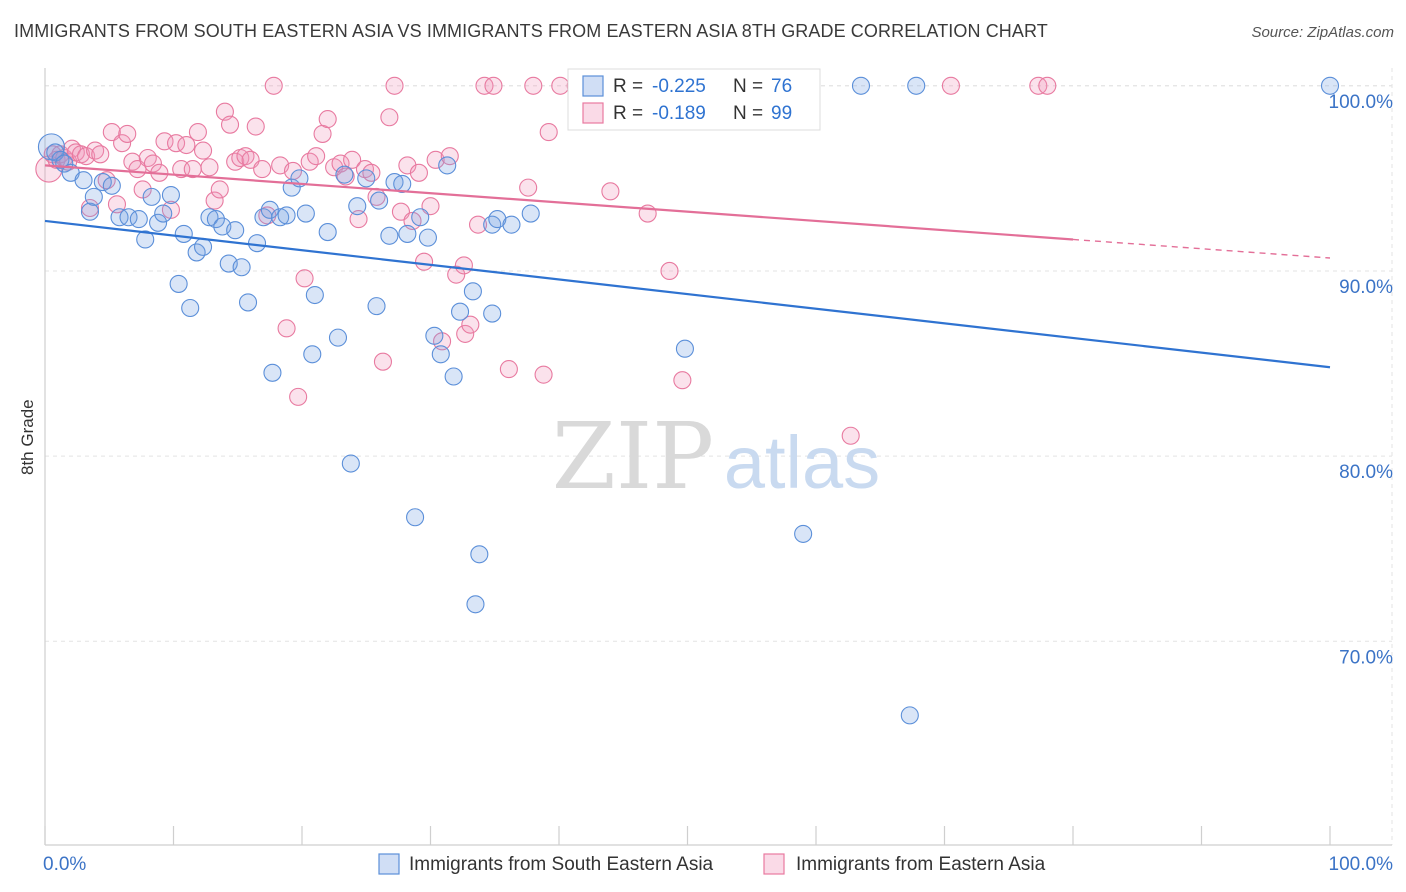 The height and width of the screenshot is (892, 1406). Describe the element at coordinates (628, 86) in the screenshot. I see `legend-r-label-1: R =` at that location.